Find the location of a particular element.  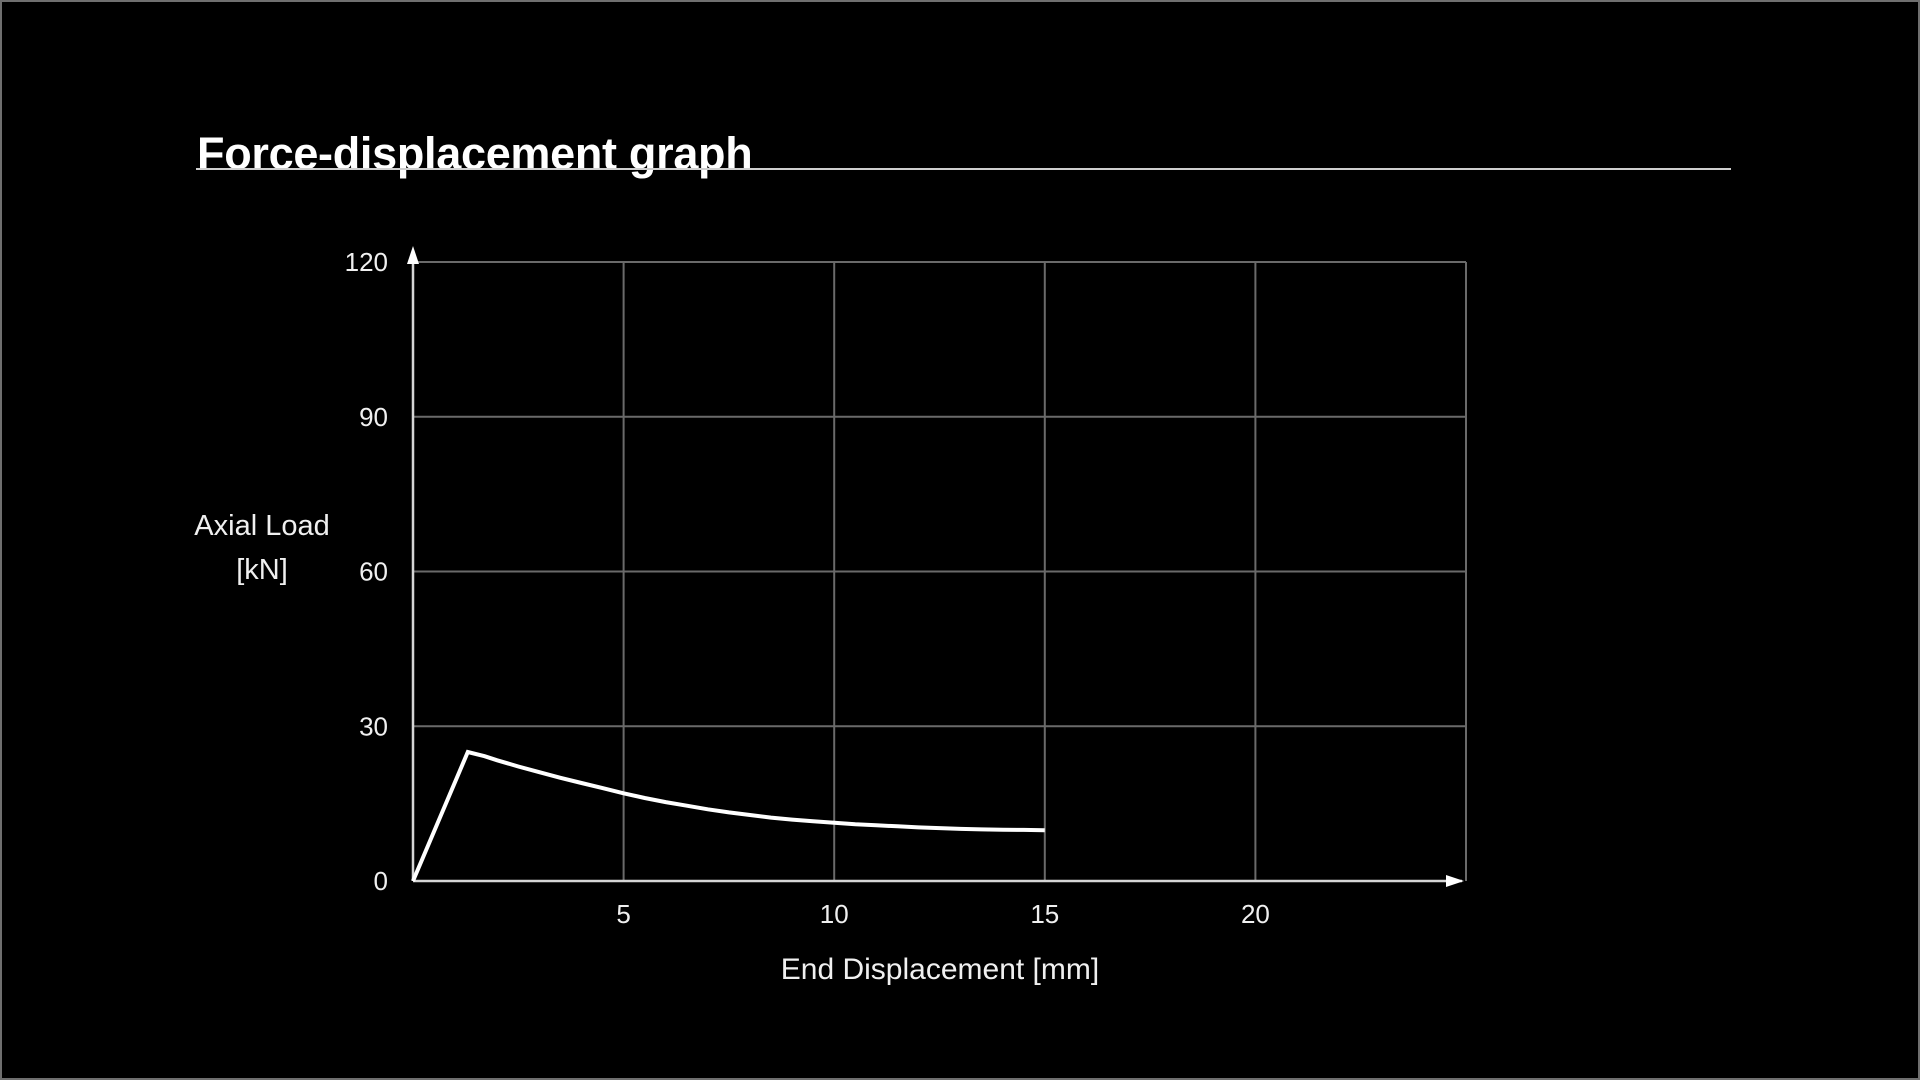

y-axis-title: Axial Load [kN] is located at coordinates (262, 548).